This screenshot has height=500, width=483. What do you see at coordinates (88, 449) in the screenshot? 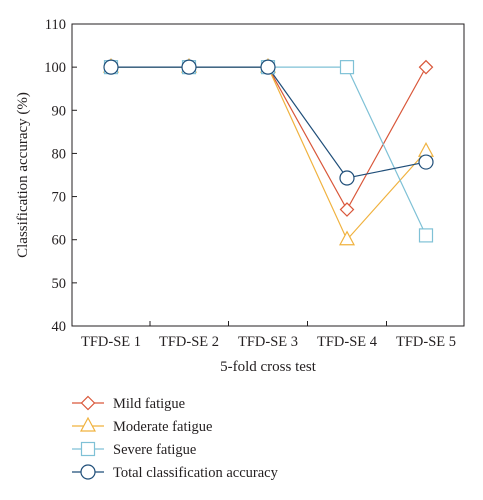
I see `legend-marker-square` at bounding box center [88, 449].